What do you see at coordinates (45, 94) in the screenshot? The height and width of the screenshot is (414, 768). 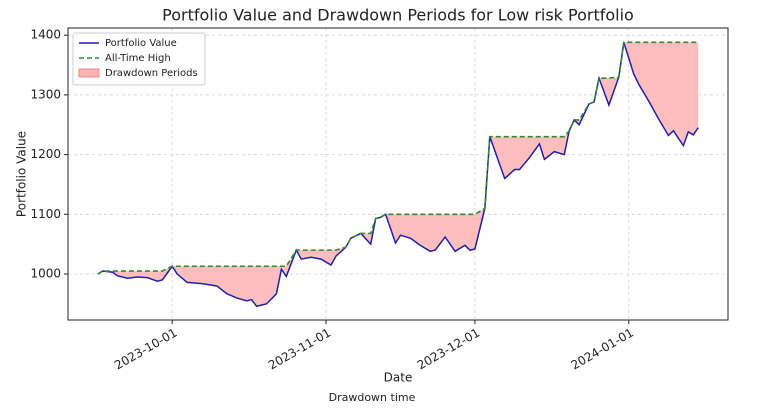 I see `y-tick-label: 1300` at bounding box center [45, 94].